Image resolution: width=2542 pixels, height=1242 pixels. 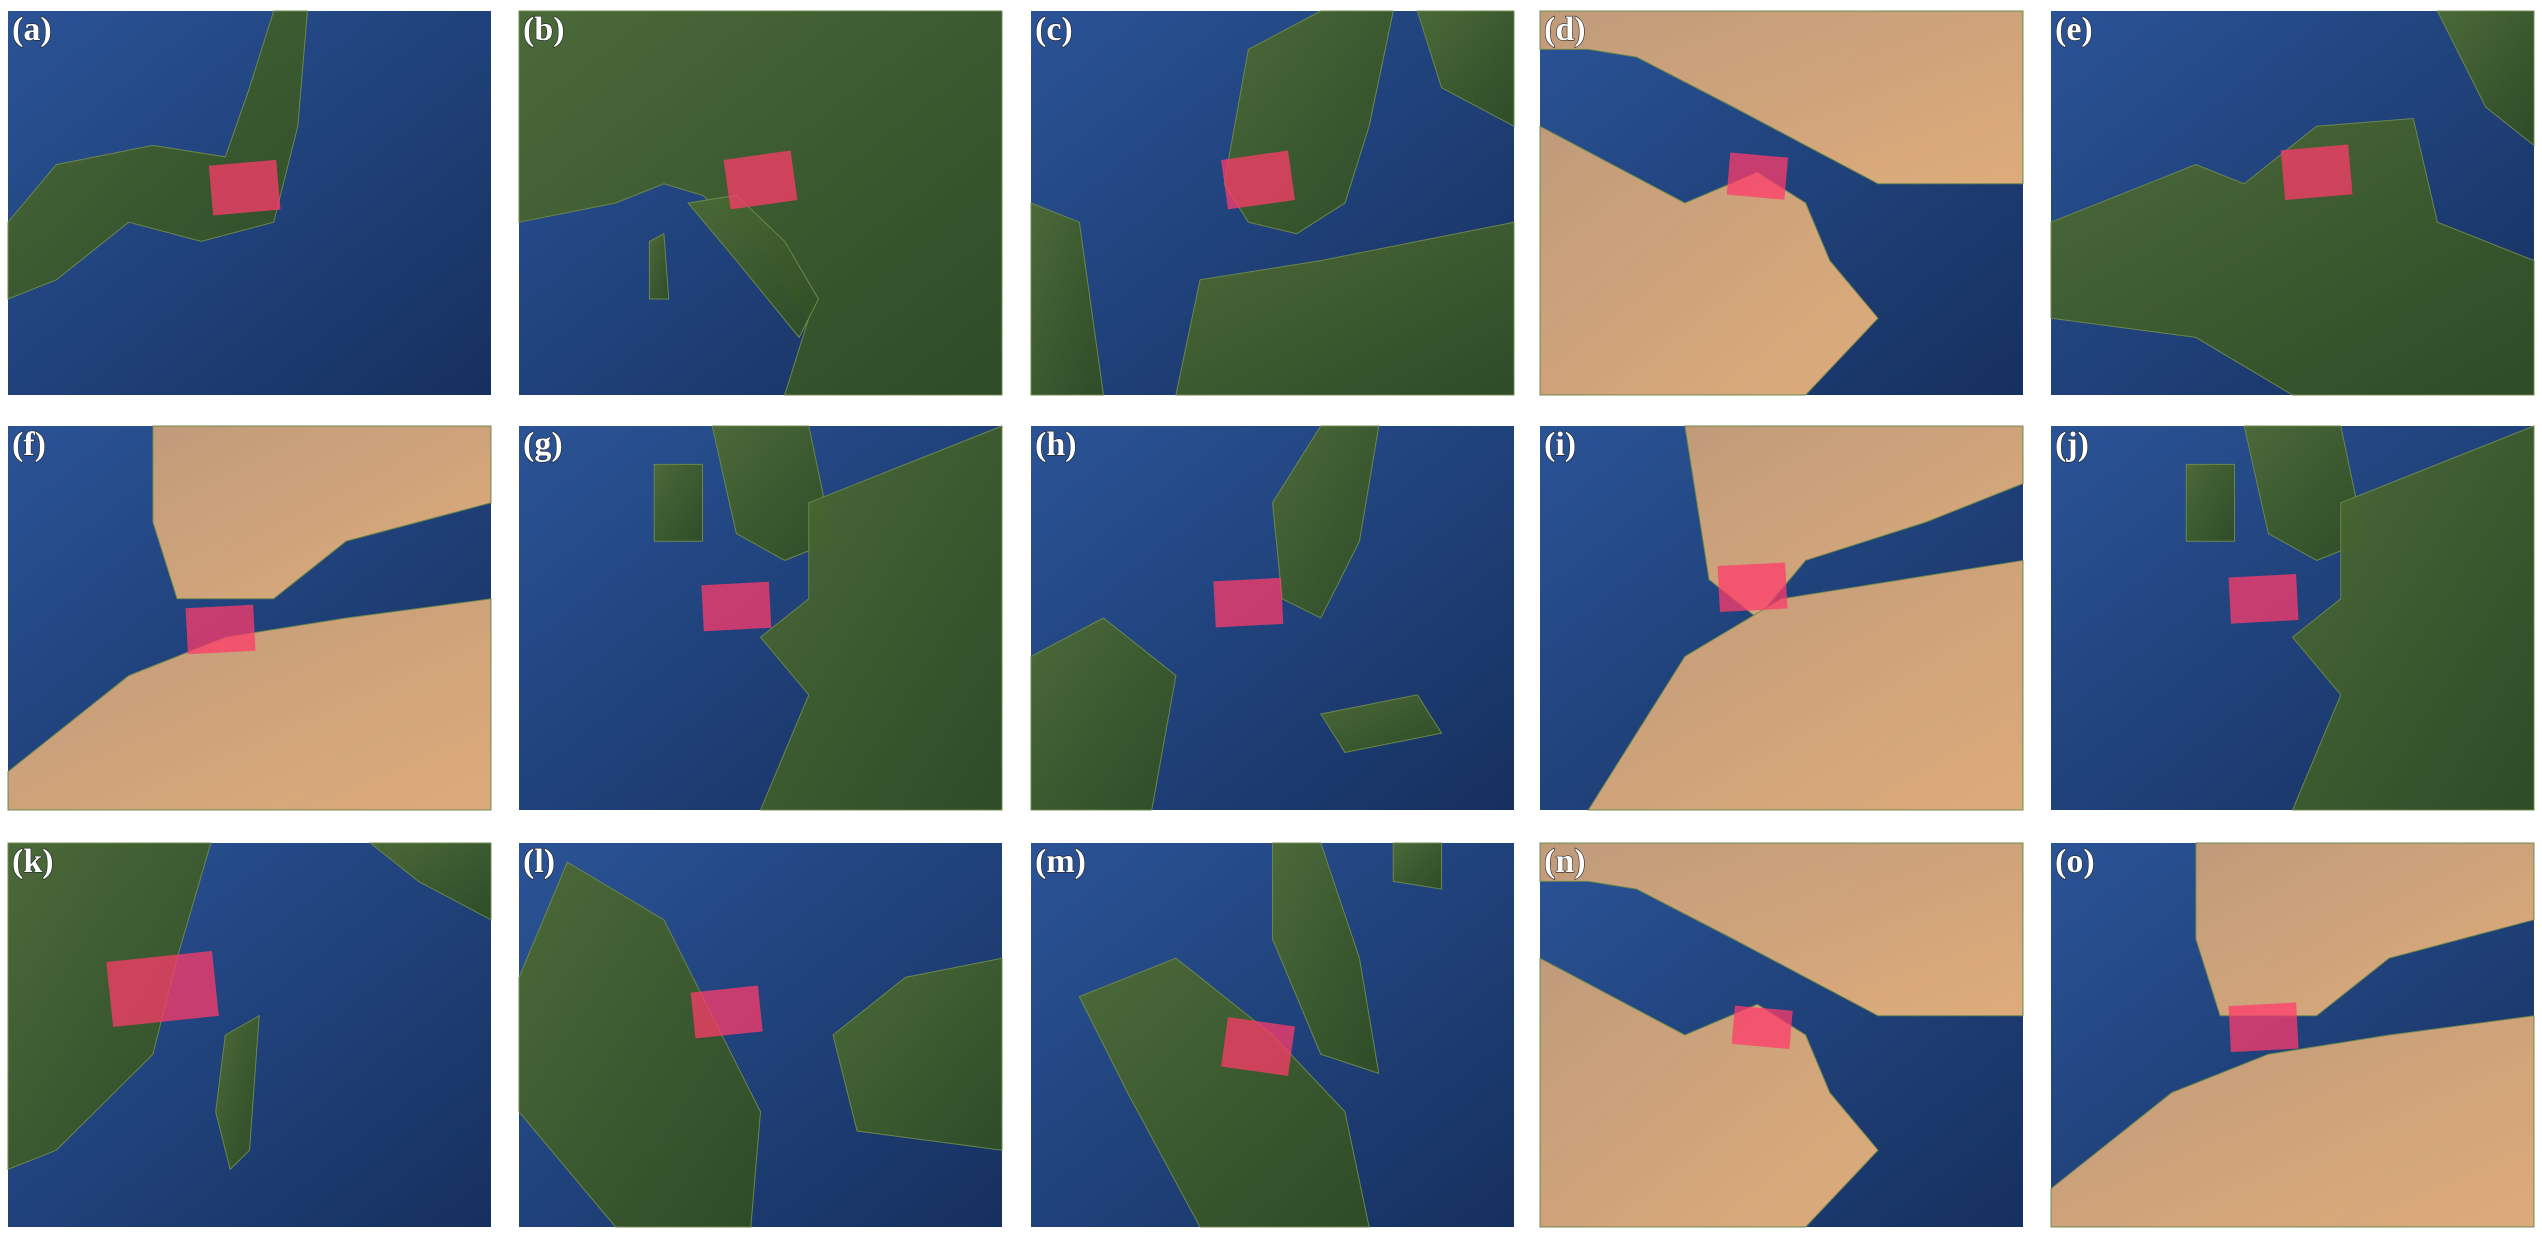 What do you see at coordinates (543, 444) in the screenshot?
I see `panel-label: (g)` at bounding box center [543, 444].